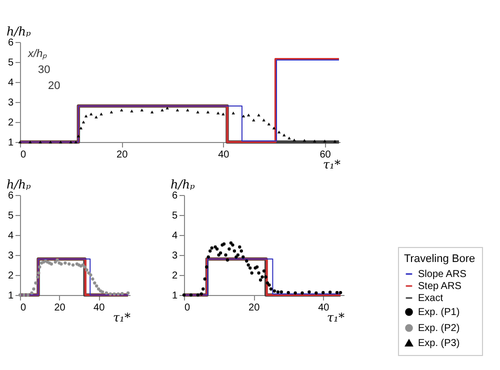 The width and height of the screenshot is (500, 370). Describe the element at coordinates (439, 328) in the screenshot. I see `legend-label: Exp. (P2)` at that location.